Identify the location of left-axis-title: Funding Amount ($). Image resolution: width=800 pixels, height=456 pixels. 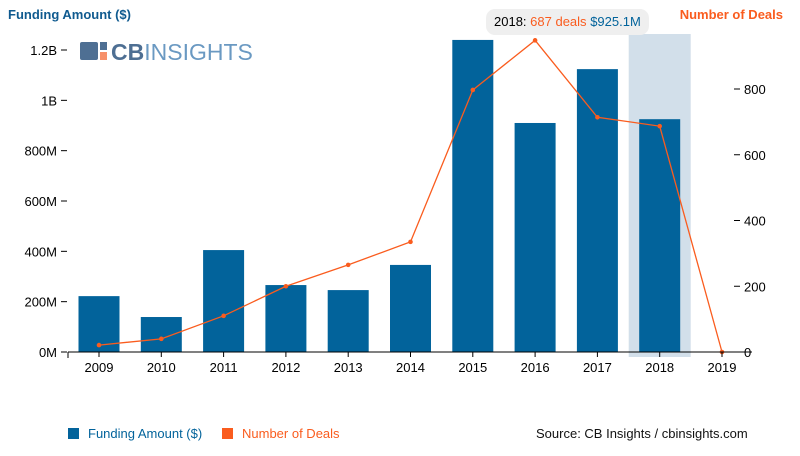
(69, 14).